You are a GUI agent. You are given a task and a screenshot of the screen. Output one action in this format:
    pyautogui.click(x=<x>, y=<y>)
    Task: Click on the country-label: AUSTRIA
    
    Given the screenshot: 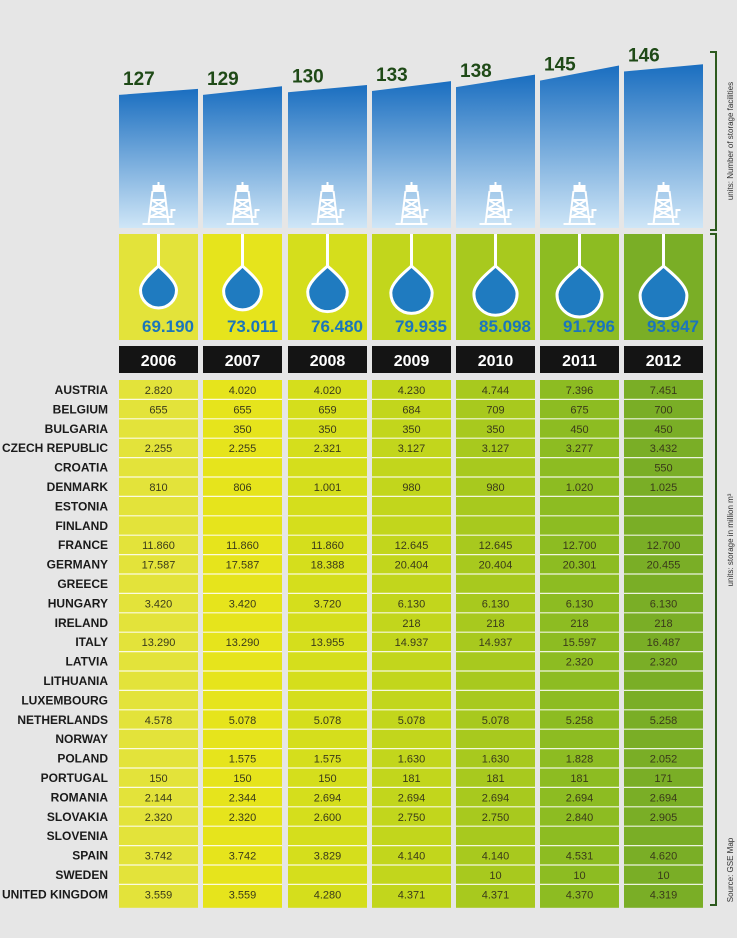 What is the action you would take?
    pyautogui.click(x=82, y=390)
    